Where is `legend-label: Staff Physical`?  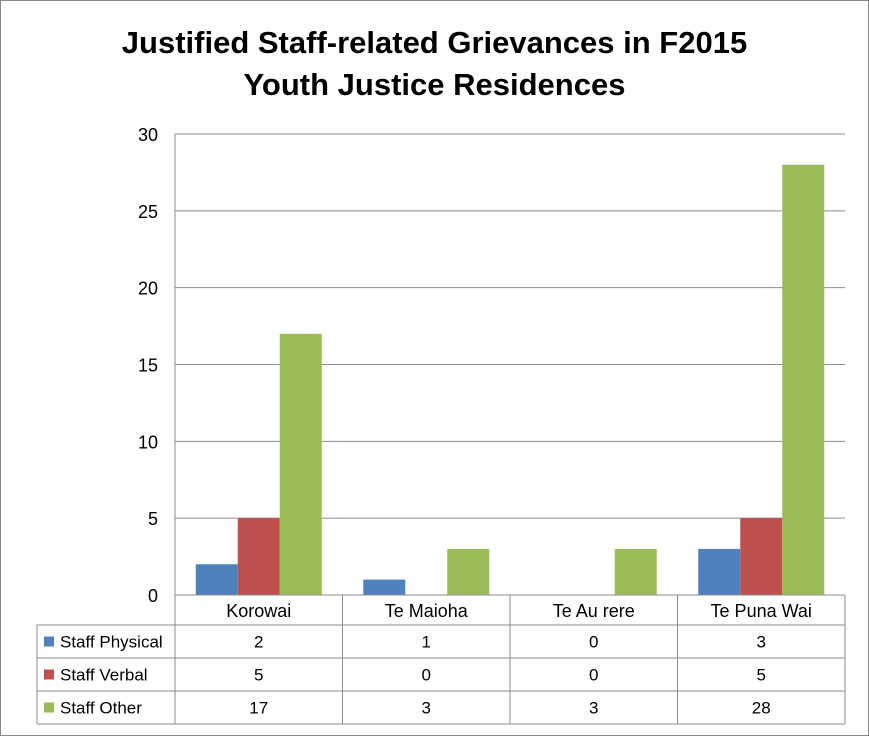 legend-label: Staff Physical is located at coordinates (111, 642).